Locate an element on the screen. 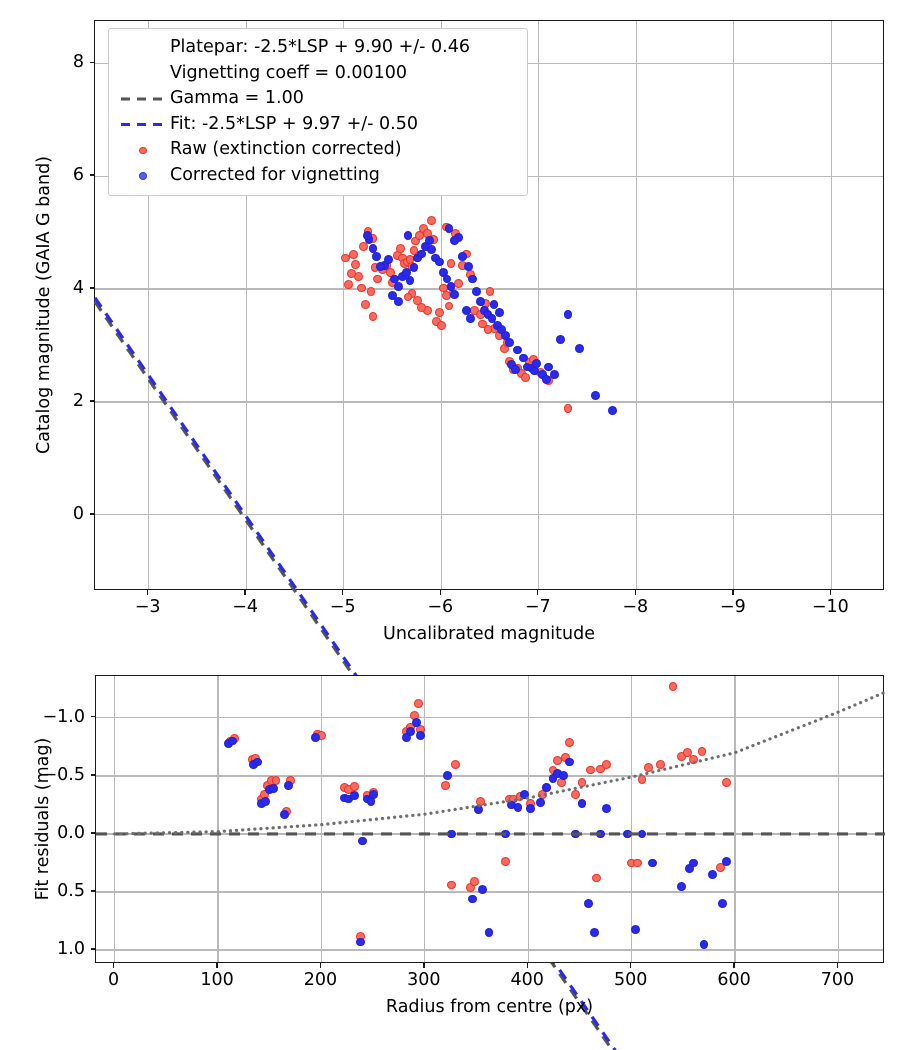  residuals-reference-lines is located at coordinates (491, 763).